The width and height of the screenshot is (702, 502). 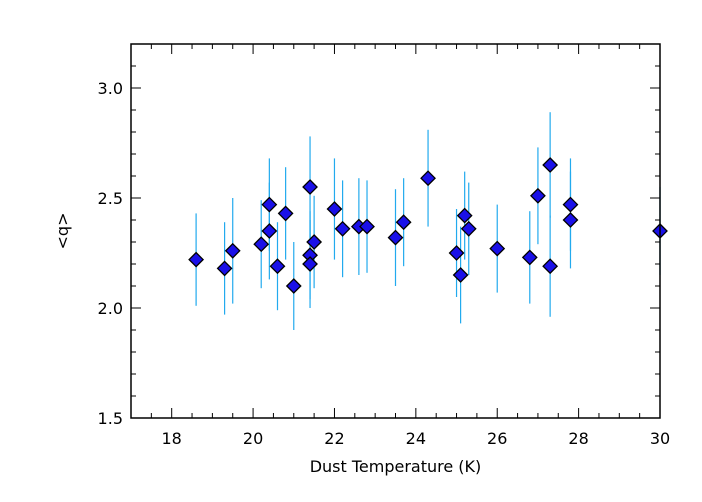 I want to click on y-tick-label: 2.0, so click(x=110, y=308).